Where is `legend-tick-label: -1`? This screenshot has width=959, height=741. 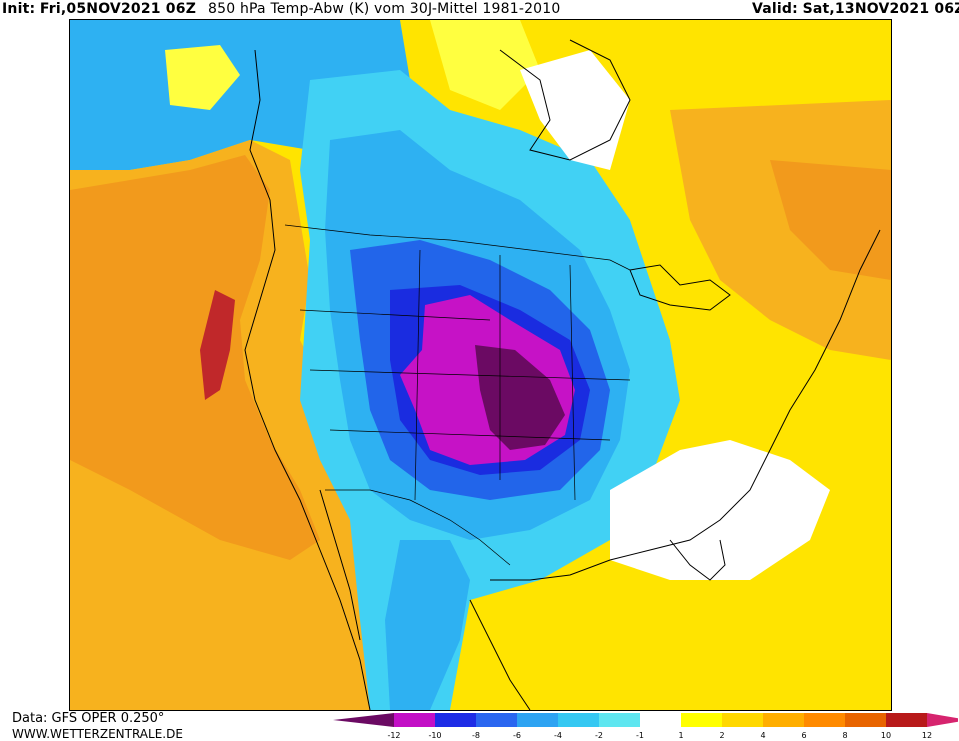 legend-tick-label: -1 is located at coordinates (640, 735).